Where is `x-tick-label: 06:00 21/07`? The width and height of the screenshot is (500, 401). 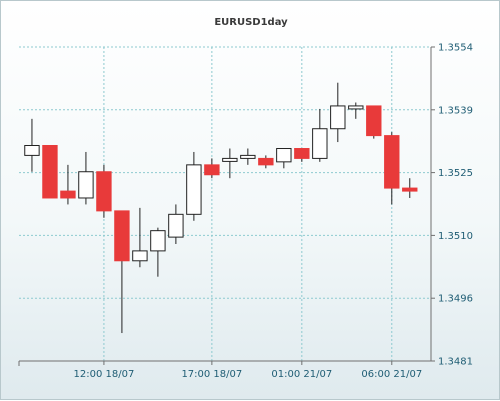
x-tick-label: 06:00 21/07 is located at coordinates (391, 374).